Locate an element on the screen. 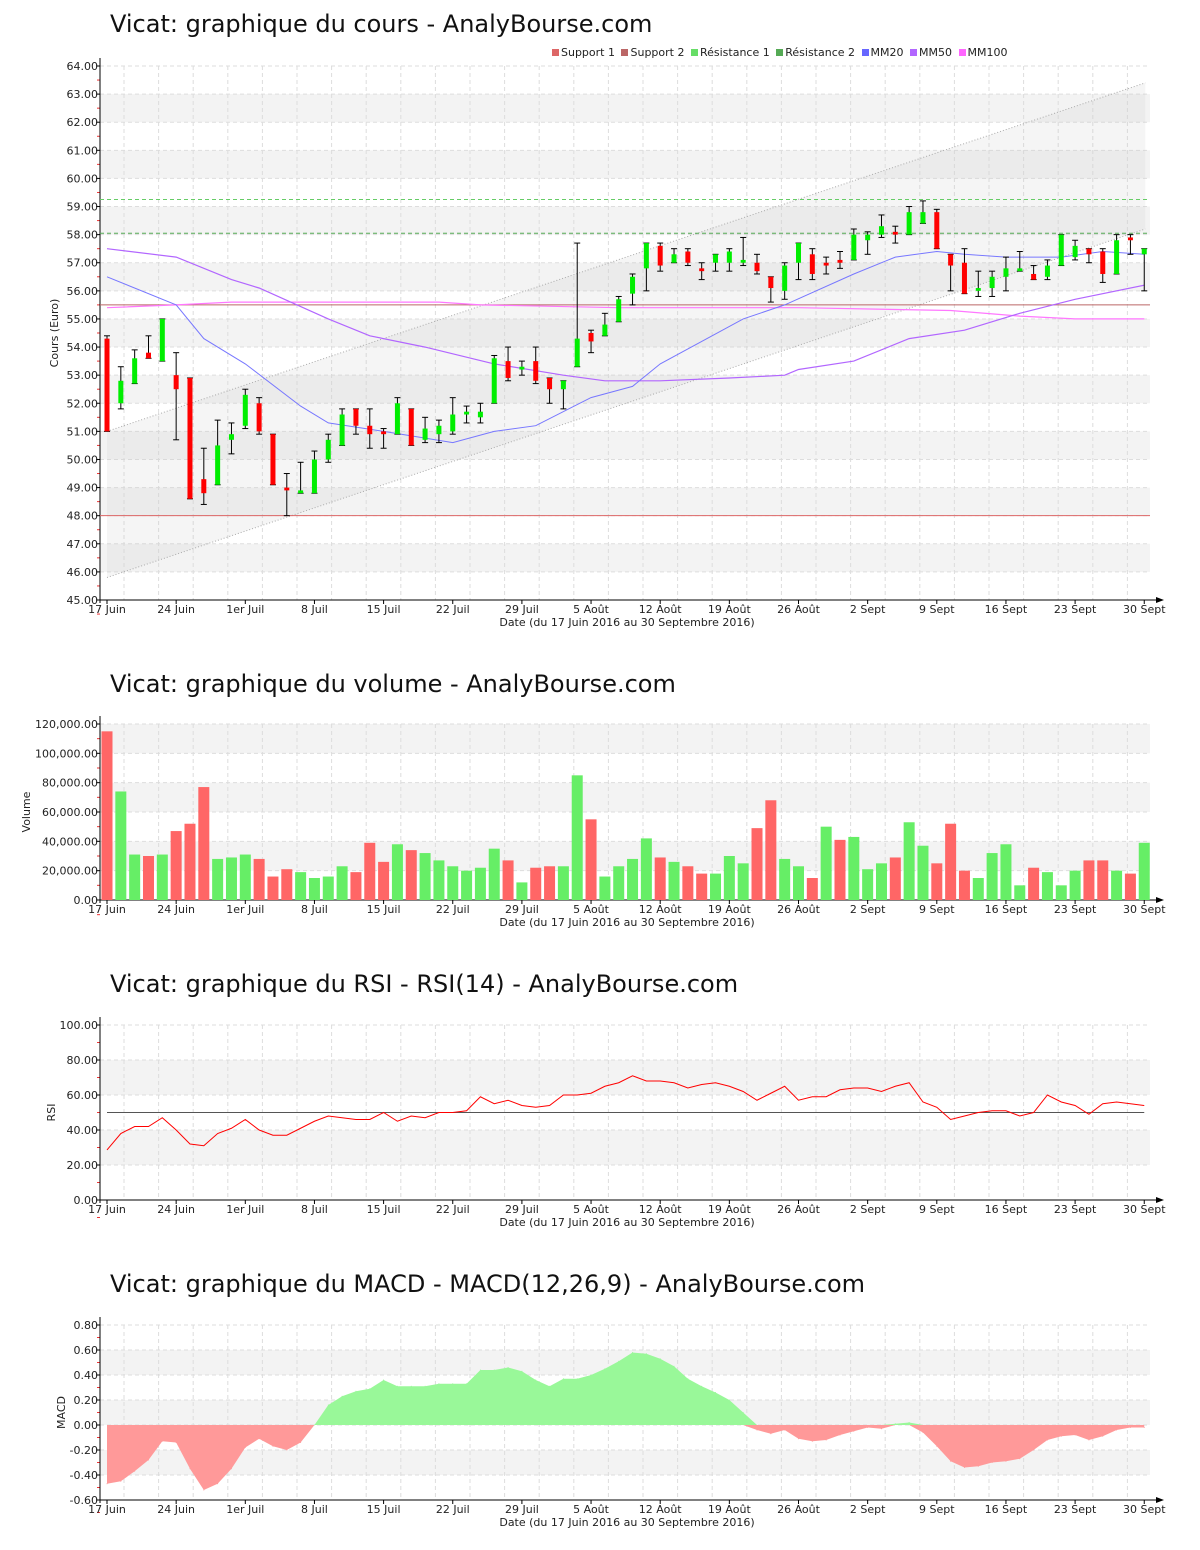 This screenshot has height=1550, width=1200. x-tick-label: 15 Juil is located at coordinates (384, 609).